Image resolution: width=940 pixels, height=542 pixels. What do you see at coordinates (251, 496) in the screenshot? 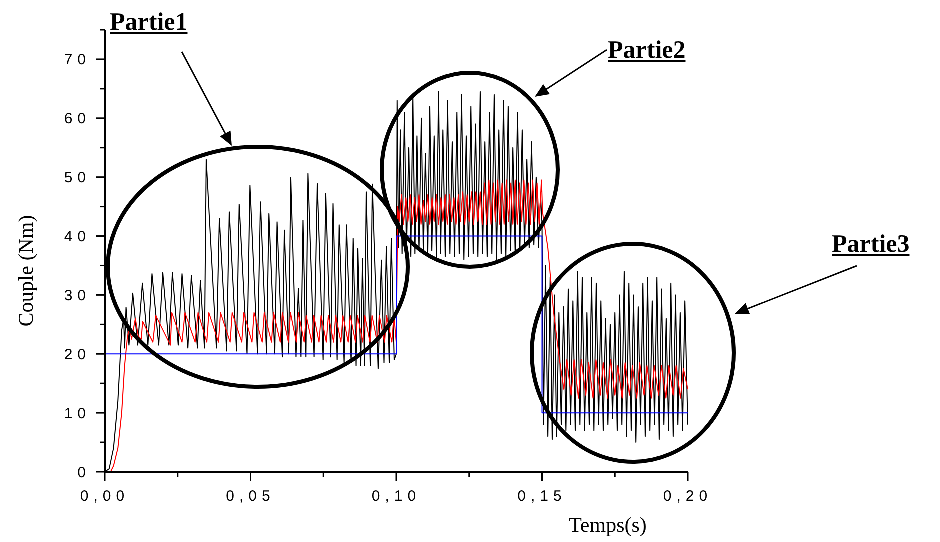
I see `x-tick-label: 0,05` at bounding box center [251, 496].